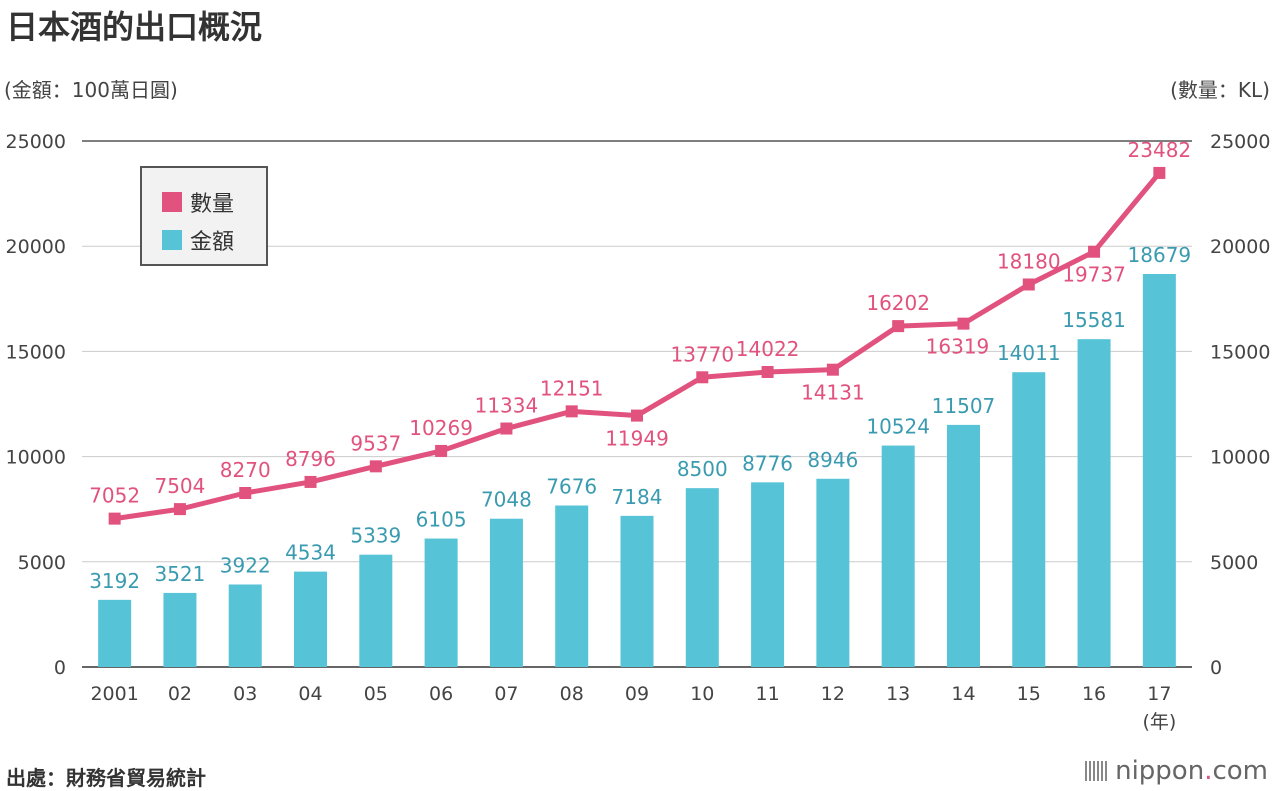 This screenshot has height=791, width=1280. I want to click on y-tick-label-left: 0, so click(60, 668).